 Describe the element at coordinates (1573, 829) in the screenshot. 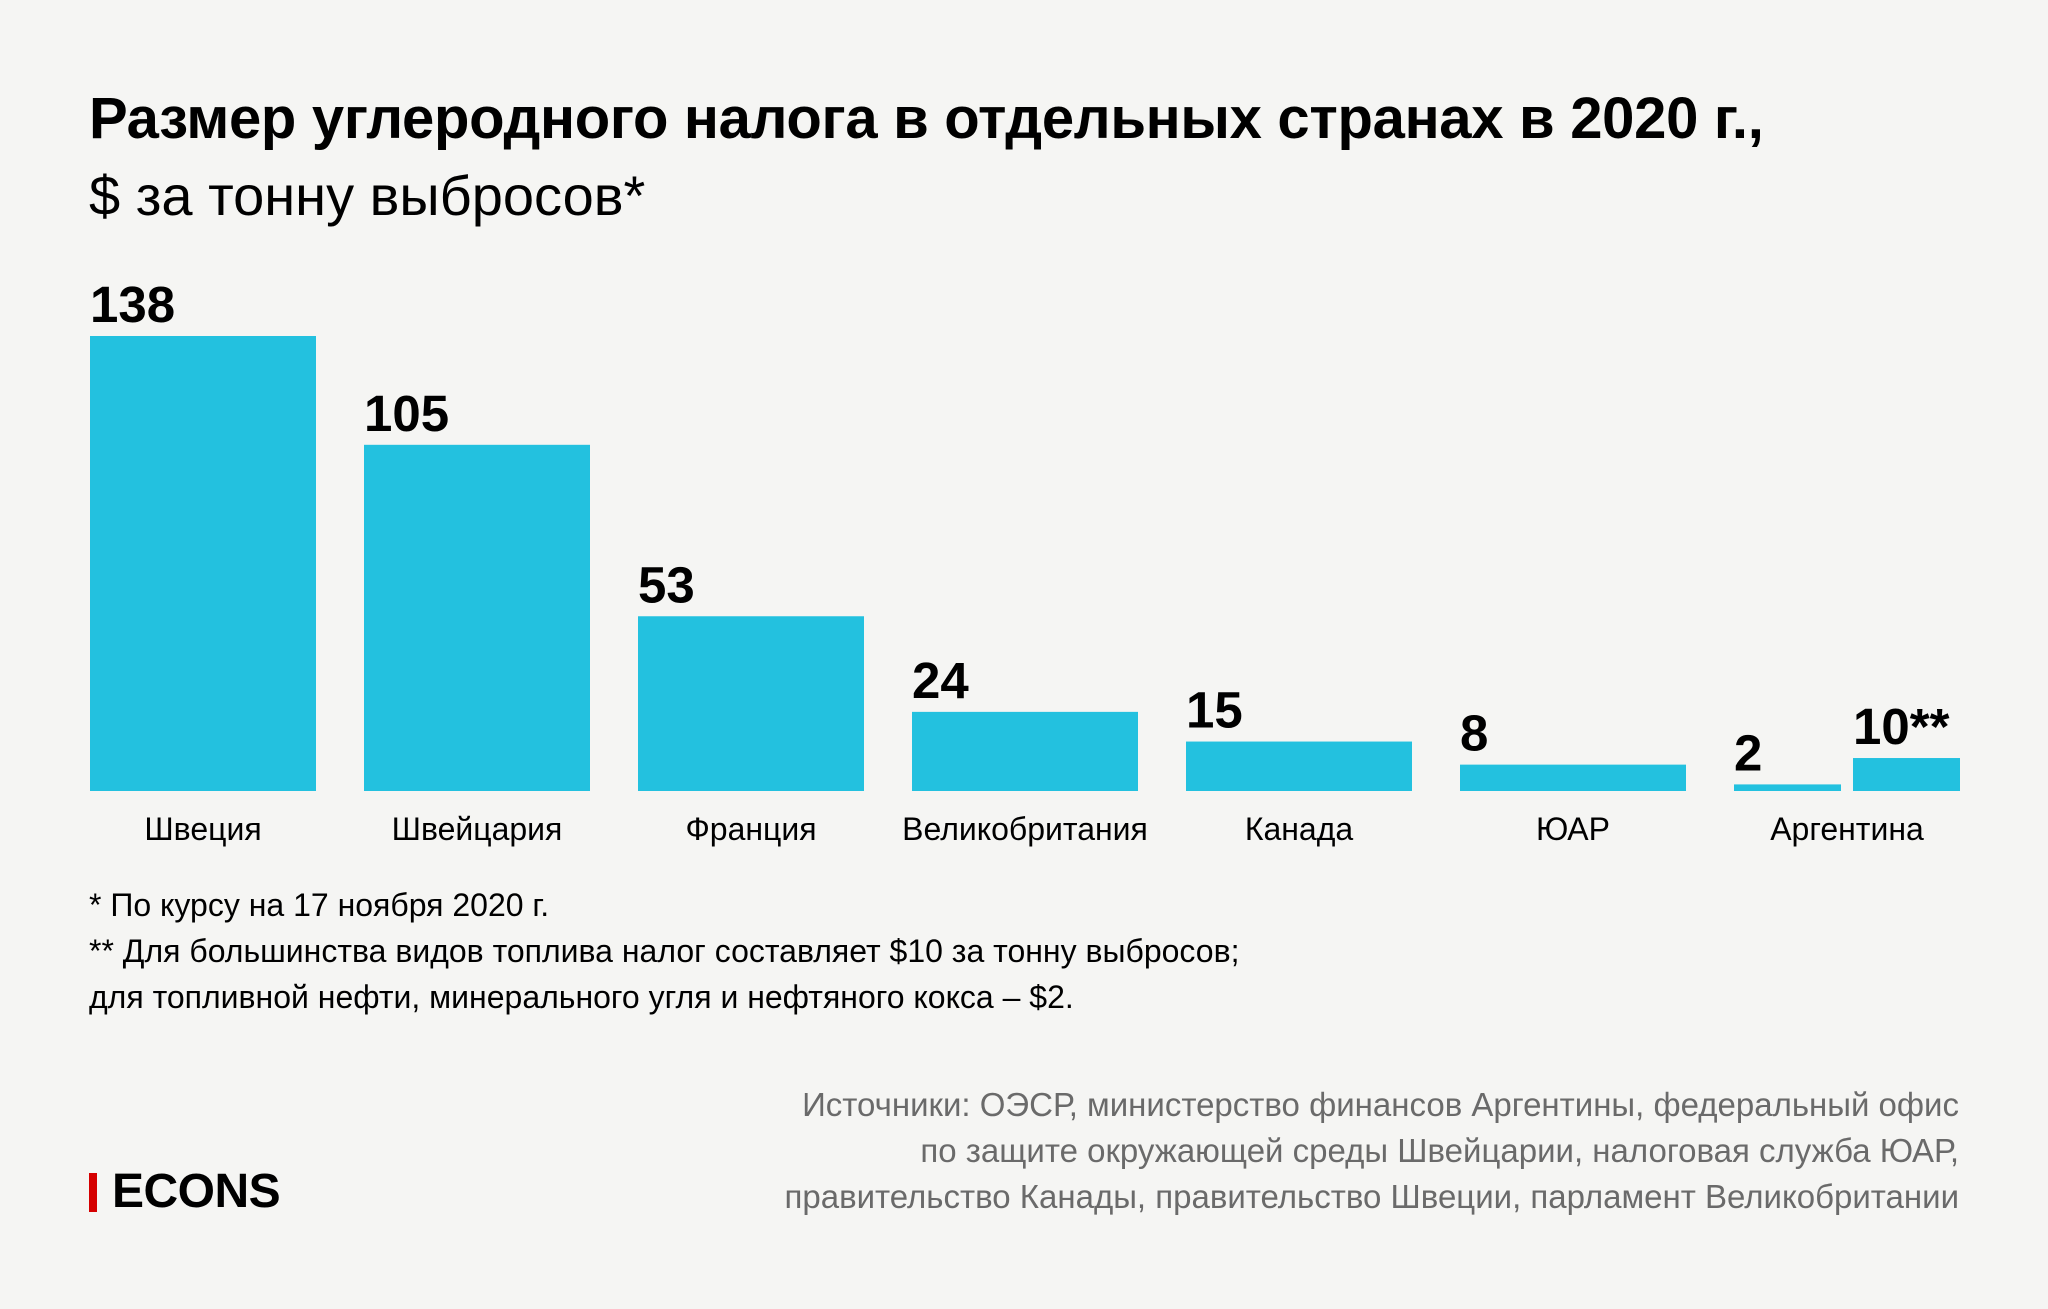

I see `category-label: ЮАР` at that location.